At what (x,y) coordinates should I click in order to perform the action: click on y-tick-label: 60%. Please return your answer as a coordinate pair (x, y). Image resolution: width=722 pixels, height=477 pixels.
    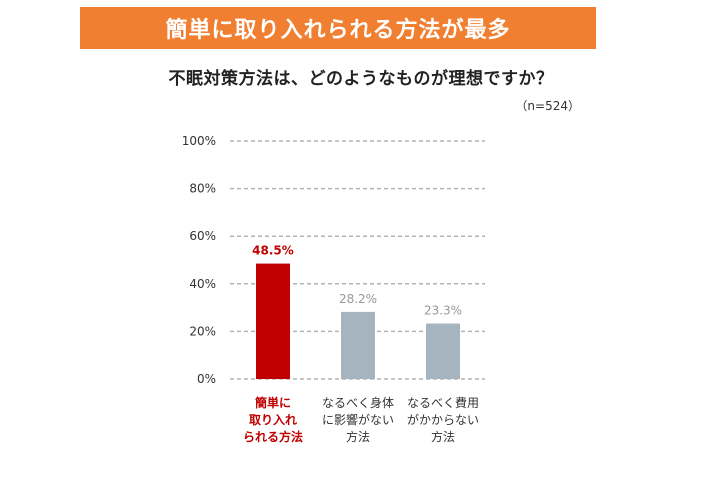
    Looking at the image, I should click on (202, 236).